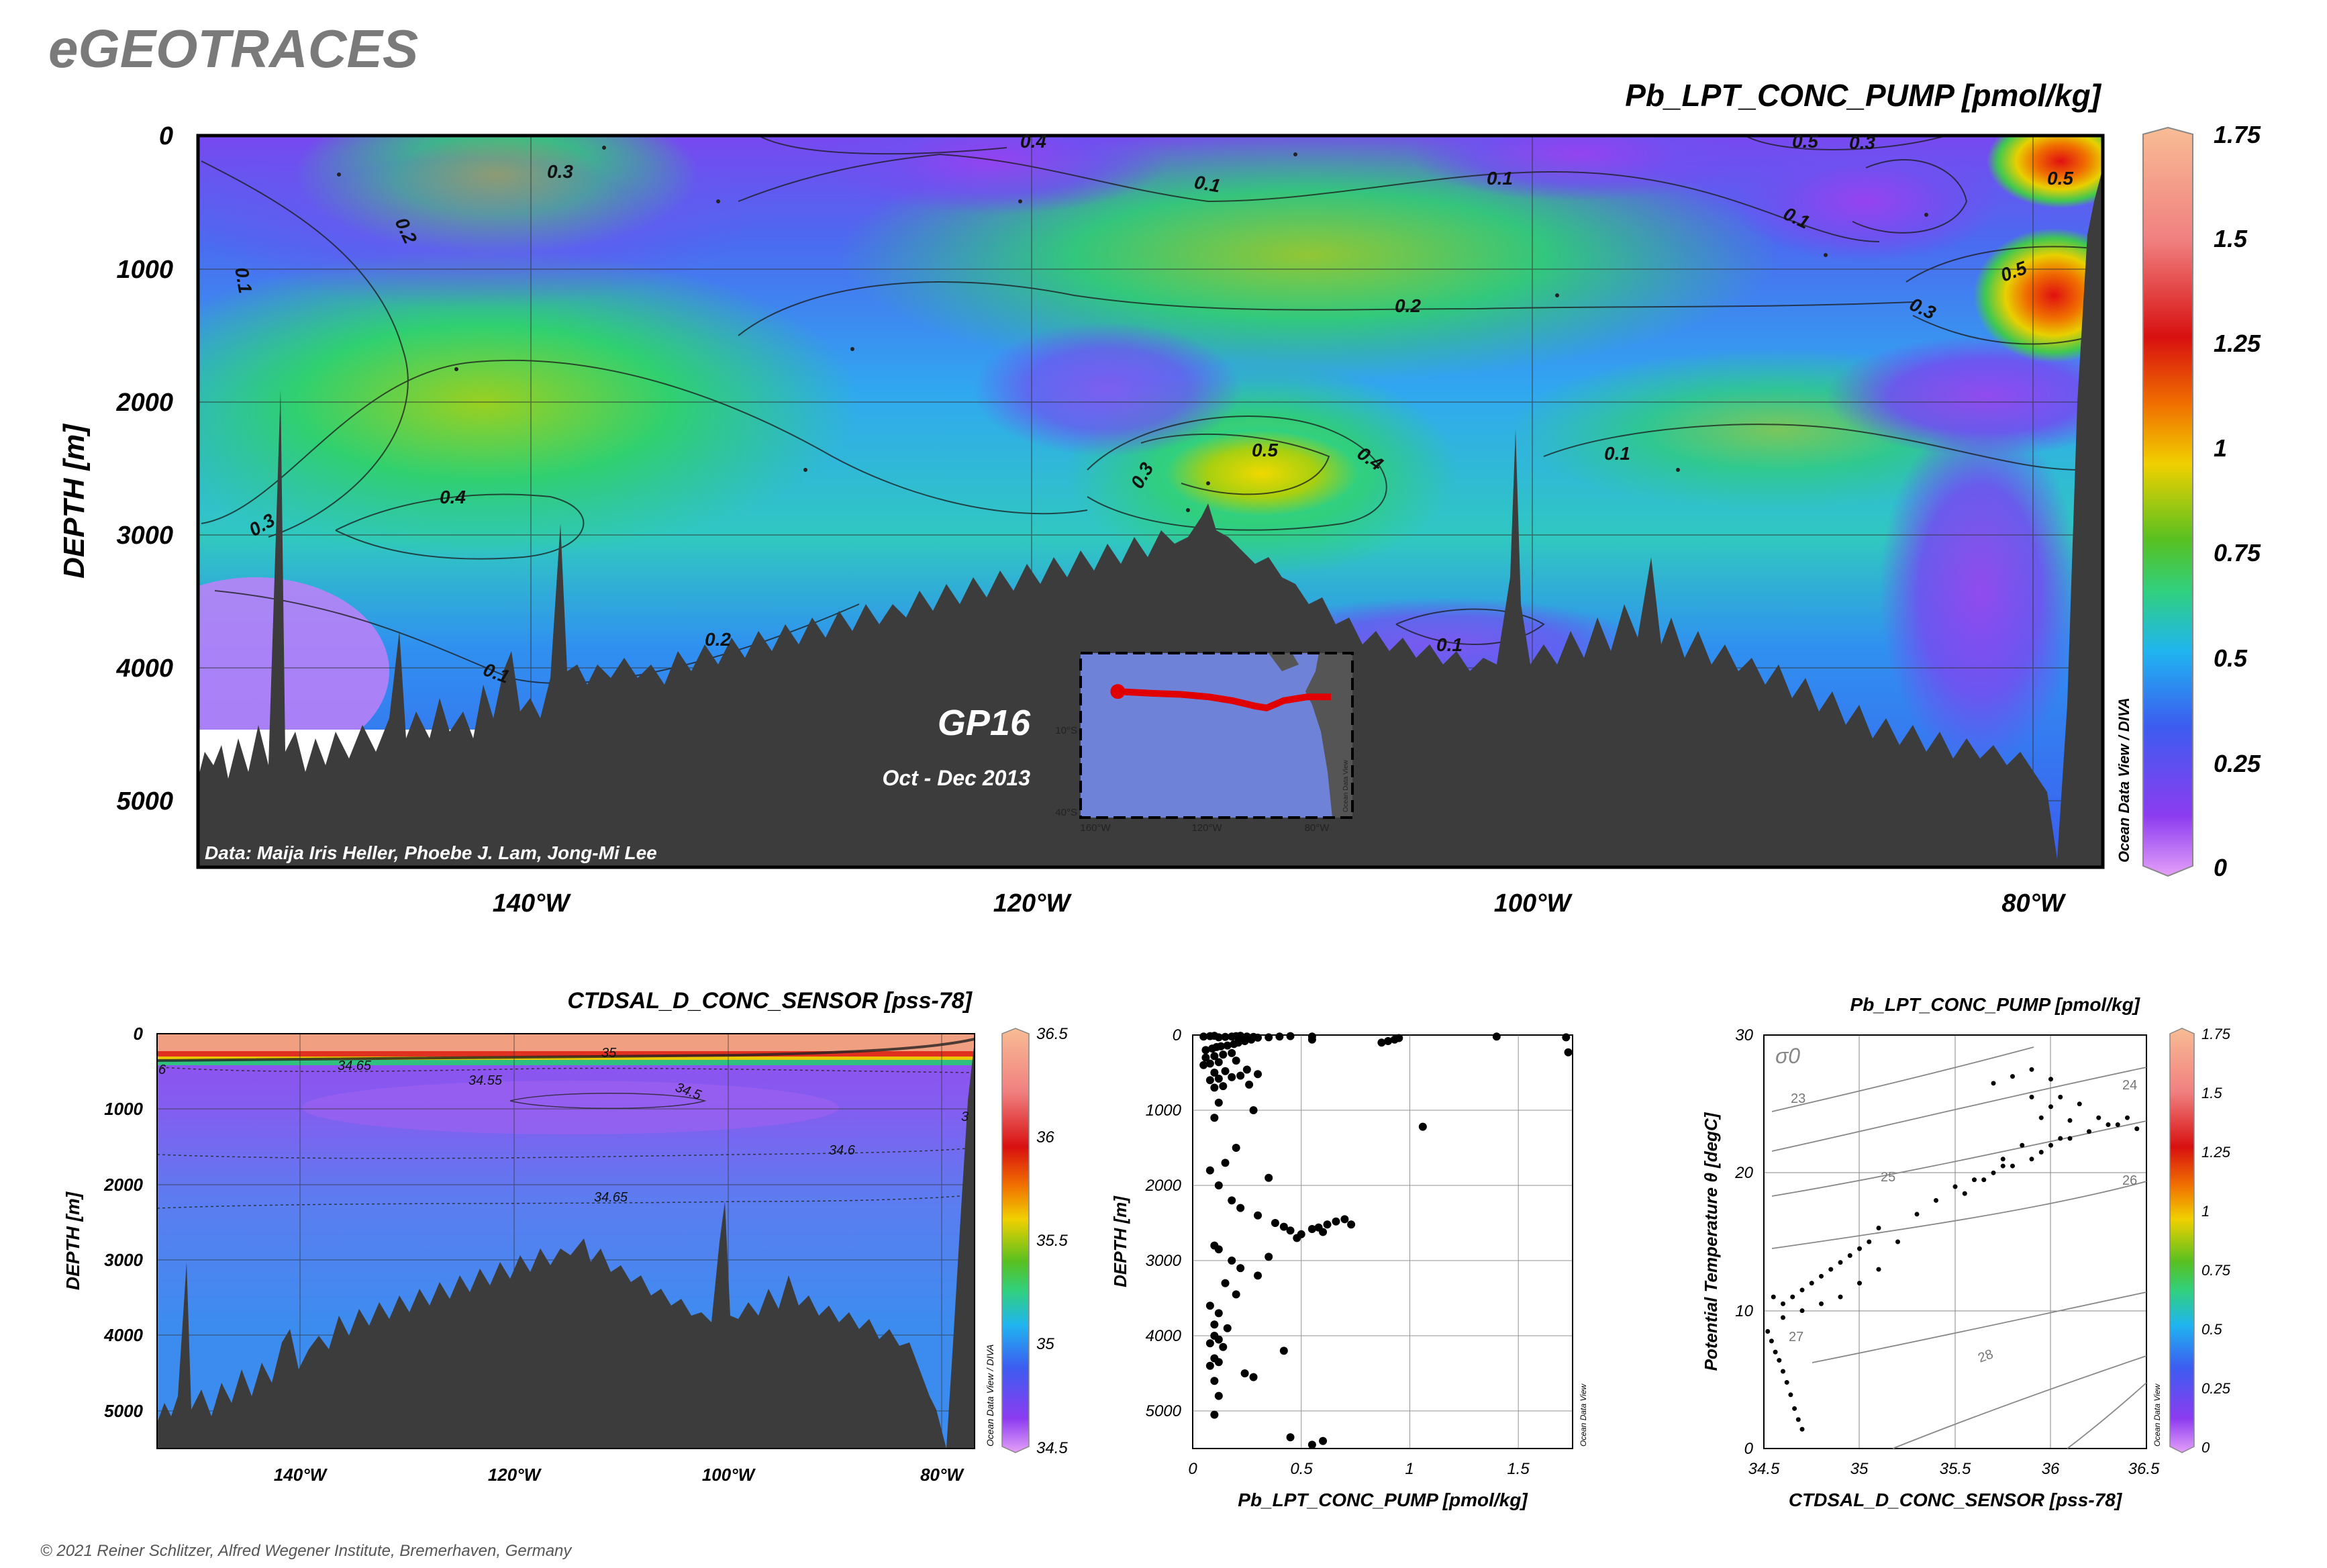 The image size is (2327, 1568). I want to click on ts-watermark: Ocean Data View, so click(2157, 1415).